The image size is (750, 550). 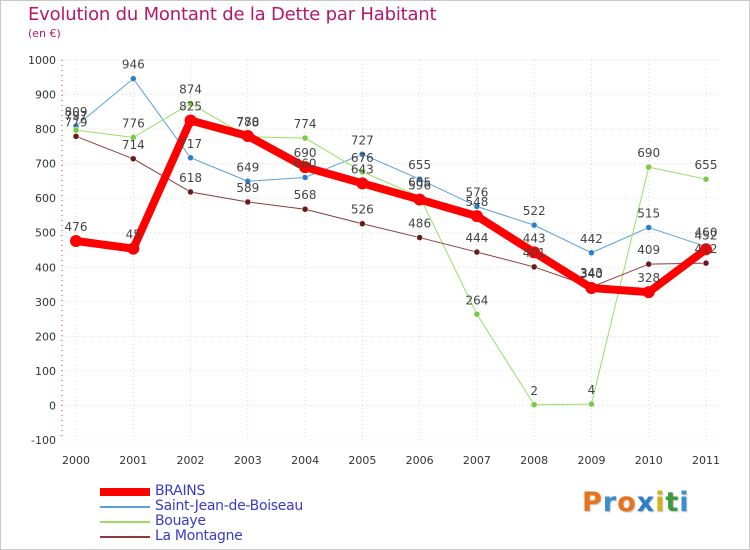 What do you see at coordinates (190, 178) in the screenshot?
I see `data-label: 618` at bounding box center [190, 178].